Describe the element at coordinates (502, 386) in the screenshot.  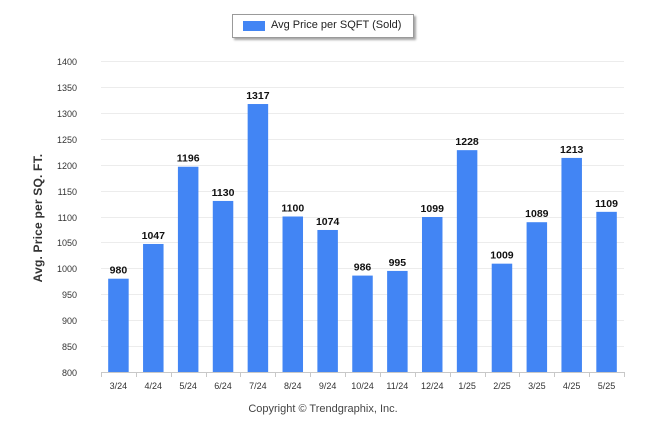
I see `x-tick-label: 2/25` at that location.